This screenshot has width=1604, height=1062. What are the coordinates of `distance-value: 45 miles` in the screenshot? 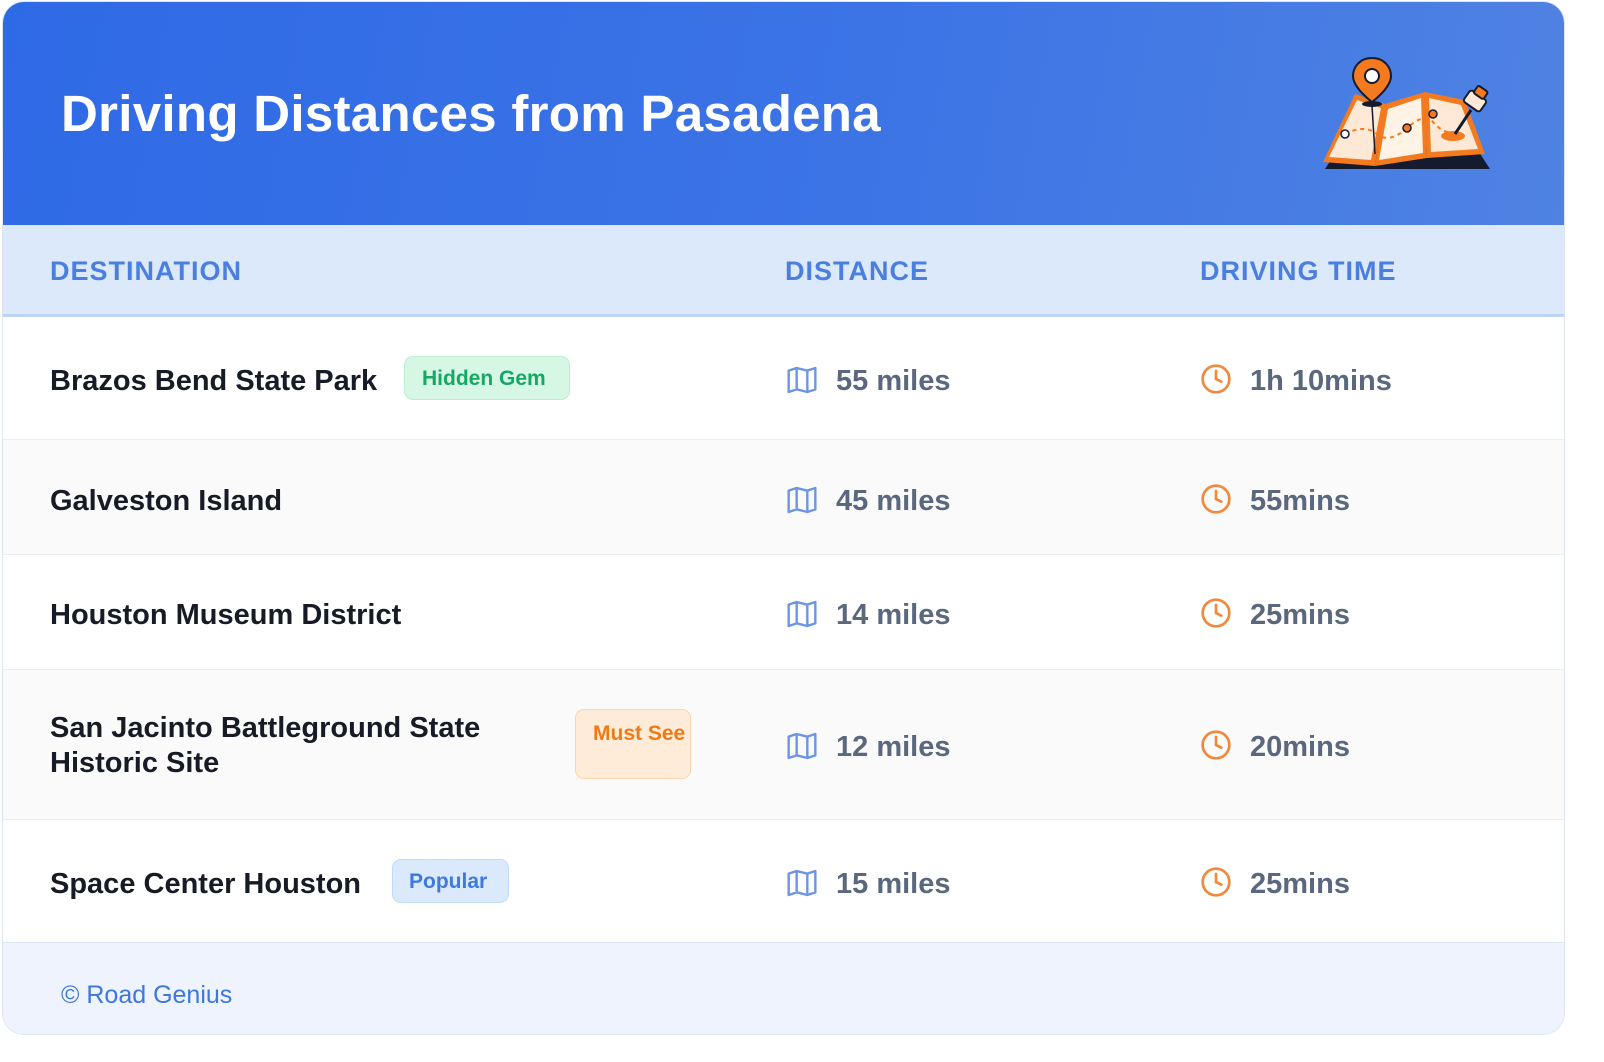 It's located at (893, 501).